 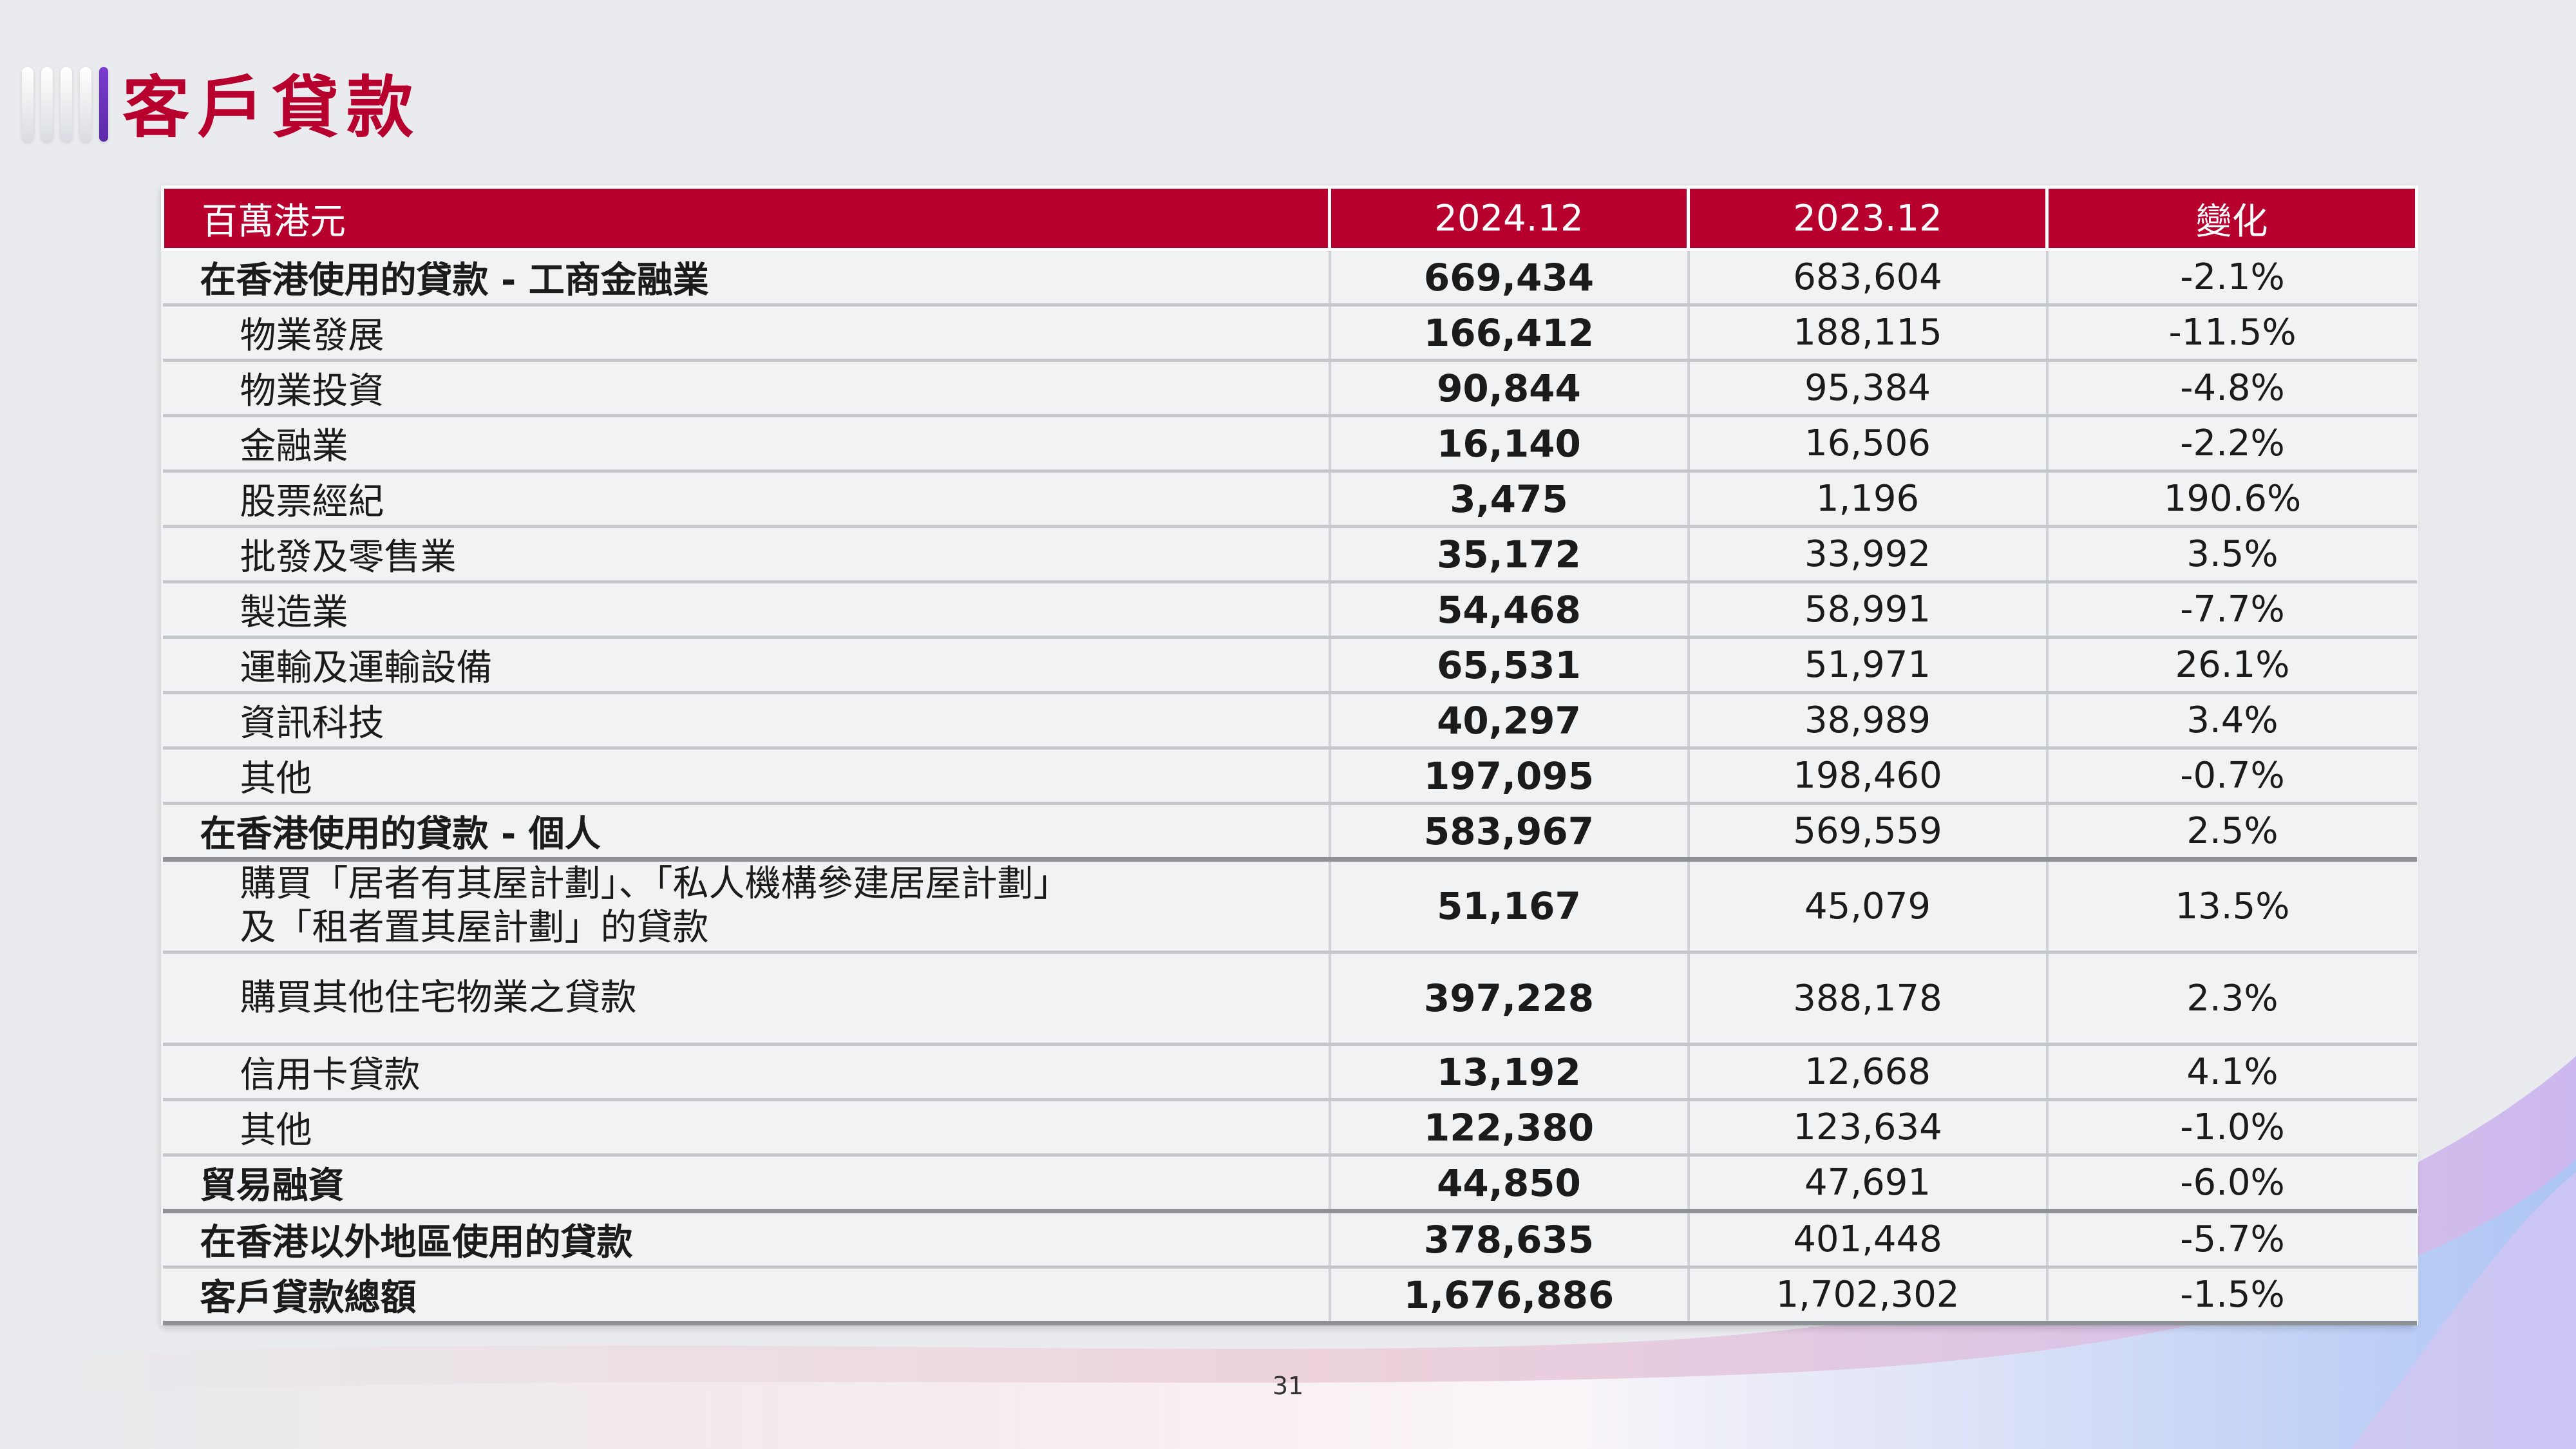 What do you see at coordinates (747, 999) in the screenshot?
I see `row-label: 購買其他住宅物業之貸款` at bounding box center [747, 999].